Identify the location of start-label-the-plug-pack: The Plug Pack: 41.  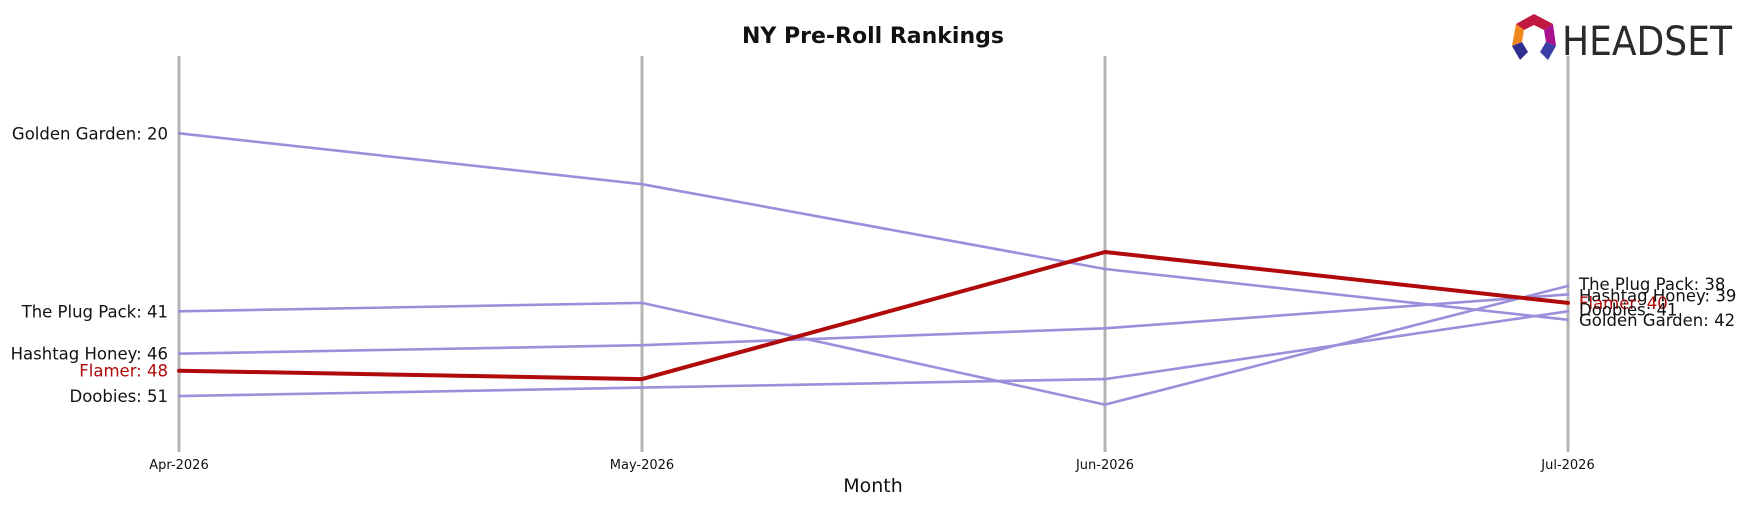
(94, 311).